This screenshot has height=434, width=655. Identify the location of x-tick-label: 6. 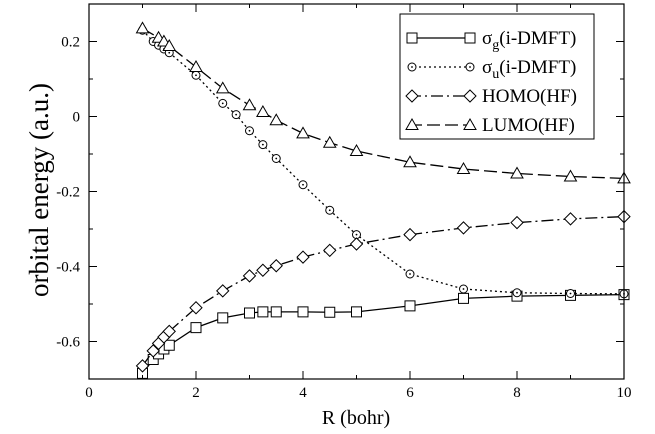
(410, 393).